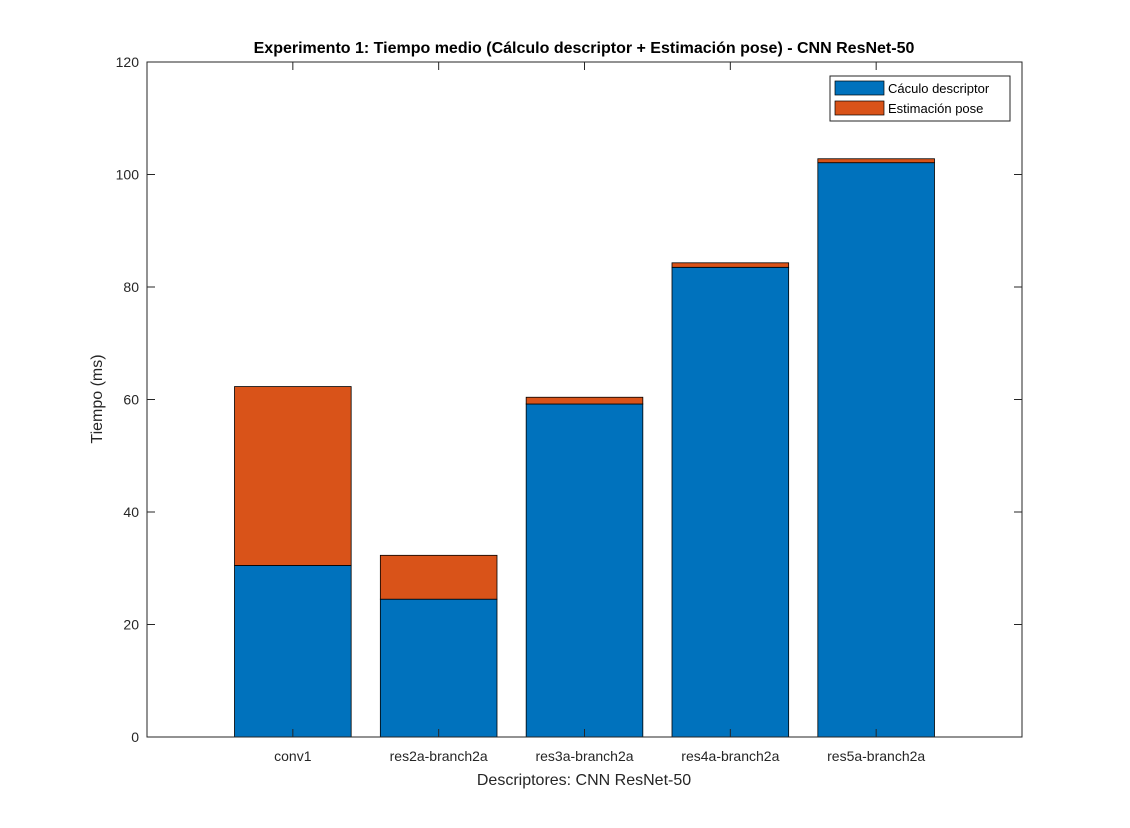  What do you see at coordinates (730, 502) in the screenshot?
I see `bar-descriptor-res4a-branch2a` at bounding box center [730, 502].